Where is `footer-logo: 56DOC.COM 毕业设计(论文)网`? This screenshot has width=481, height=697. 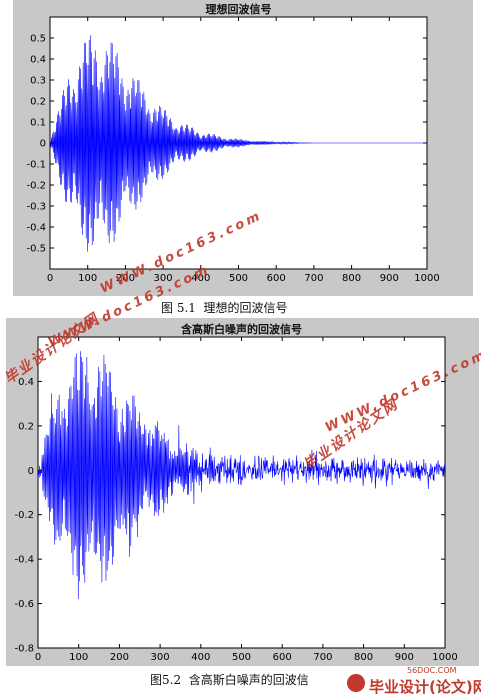
footer-logo: 56DOC.COM 毕业设计(论文)网 is located at coordinates (413, 681).